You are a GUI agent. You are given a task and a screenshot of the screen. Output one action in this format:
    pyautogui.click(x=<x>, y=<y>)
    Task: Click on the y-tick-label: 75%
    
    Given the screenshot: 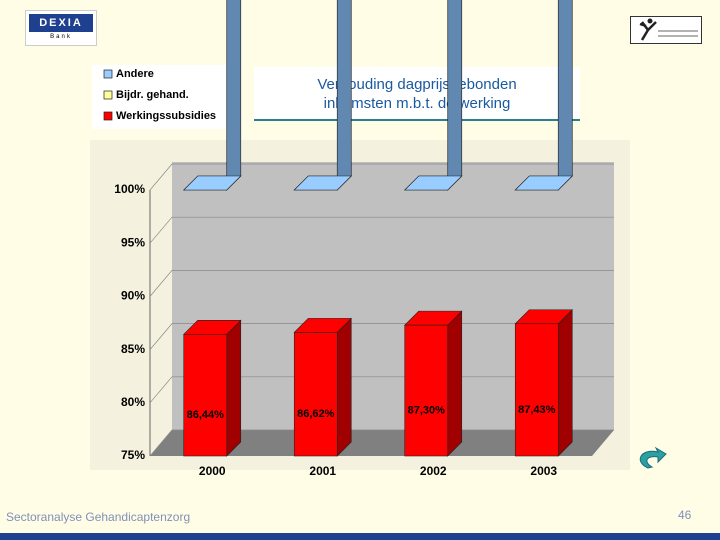 What is the action you would take?
    pyautogui.click(x=133, y=455)
    